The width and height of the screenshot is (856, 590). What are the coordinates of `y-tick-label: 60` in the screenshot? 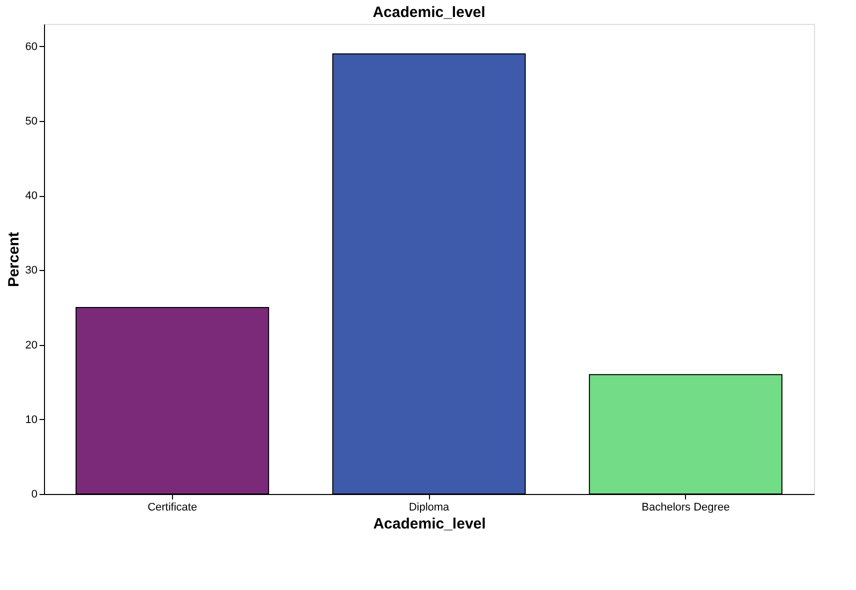 It's located at (31, 46).